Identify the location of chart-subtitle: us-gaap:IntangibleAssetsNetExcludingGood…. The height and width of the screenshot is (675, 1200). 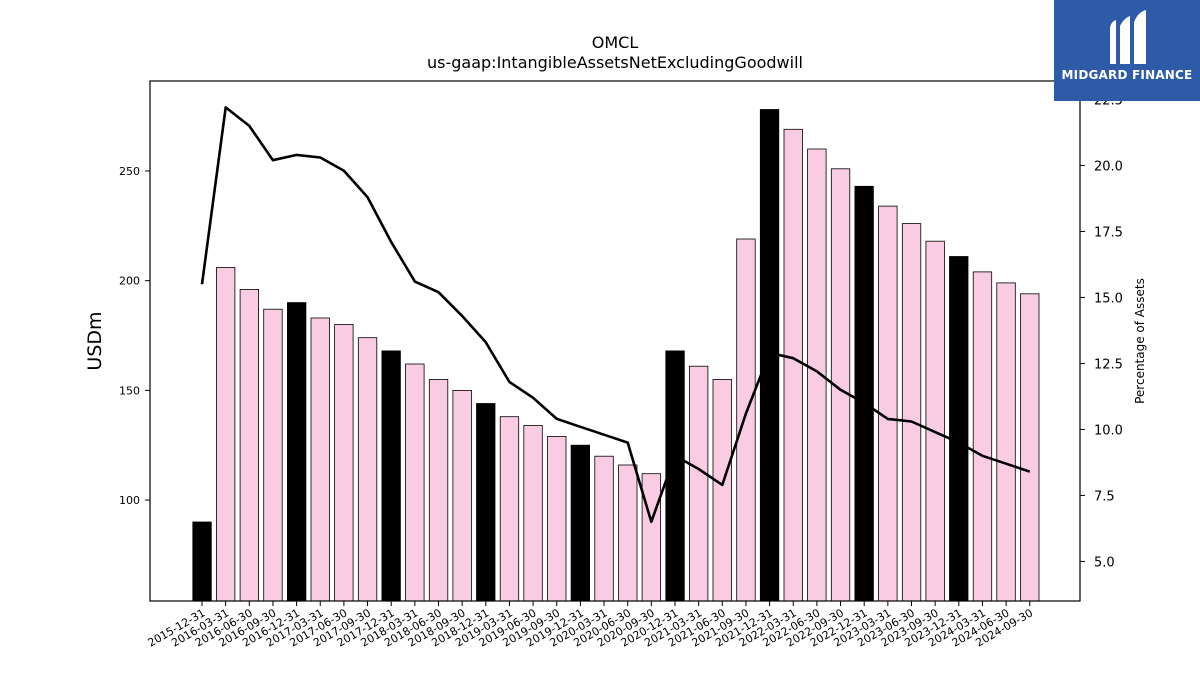
(615, 62).